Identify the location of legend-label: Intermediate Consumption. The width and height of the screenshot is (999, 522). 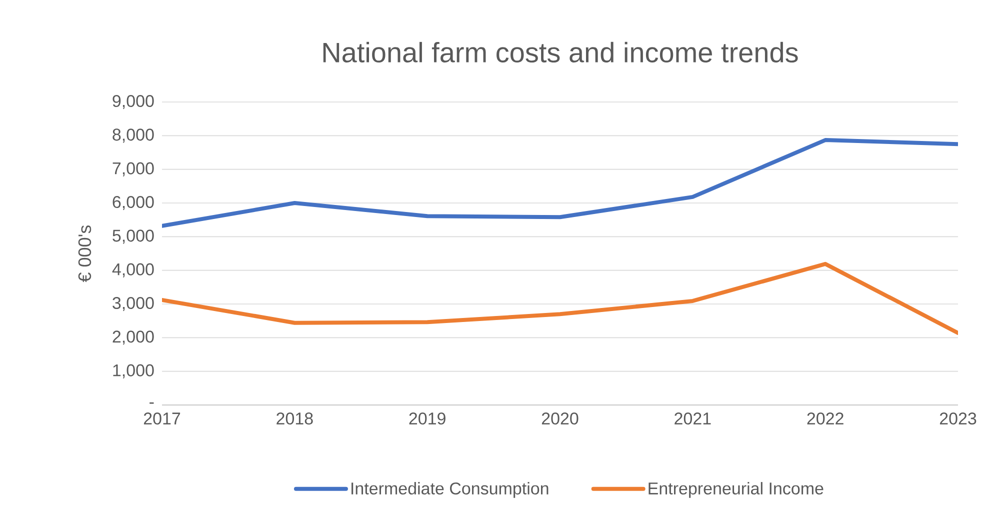
(450, 490).